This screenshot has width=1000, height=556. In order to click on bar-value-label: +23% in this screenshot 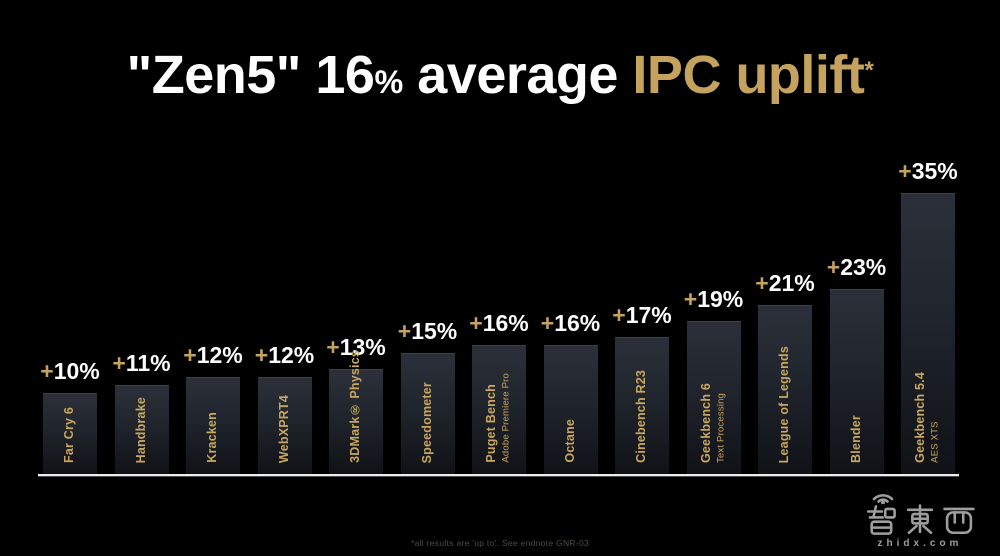, I will do `click(856, 267)`.